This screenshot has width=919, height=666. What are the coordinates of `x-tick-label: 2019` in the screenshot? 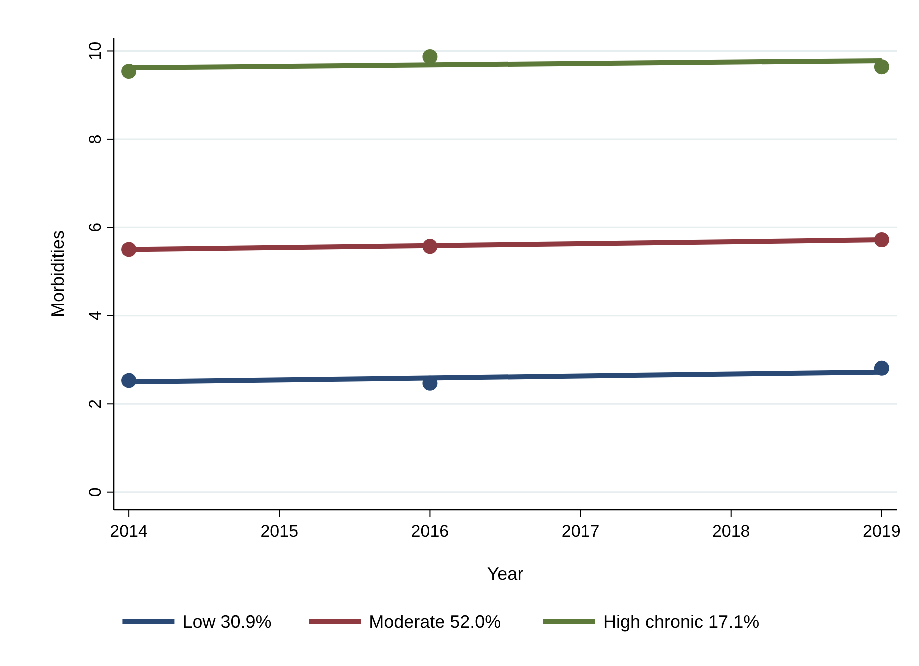 It's located at (882, 531).